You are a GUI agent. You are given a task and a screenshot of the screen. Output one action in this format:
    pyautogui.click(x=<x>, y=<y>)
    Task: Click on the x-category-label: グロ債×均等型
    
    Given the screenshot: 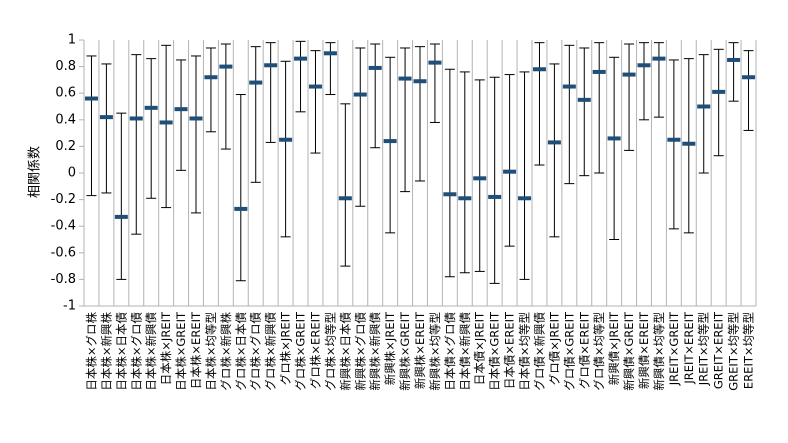 What is the action you would take?
    pyautogui.click(x=599, y=351)
    